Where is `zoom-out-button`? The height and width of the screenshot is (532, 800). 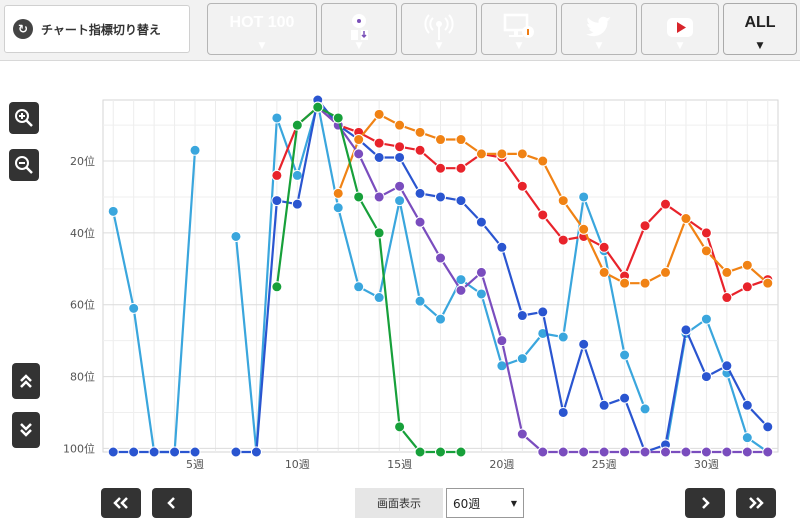 zoom-out-button is located at coordinates (24, 165).